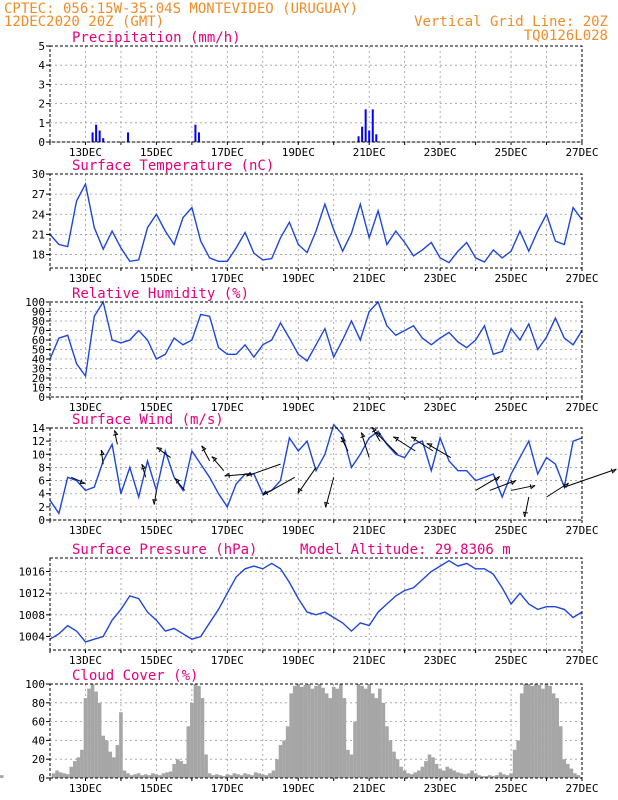 This screenshot has width=618, height=800. What do you see at coordinates (566, 36) in the screenshot?
I see `header-model-id: TQ0126L028` at bounding box center [566, 36].